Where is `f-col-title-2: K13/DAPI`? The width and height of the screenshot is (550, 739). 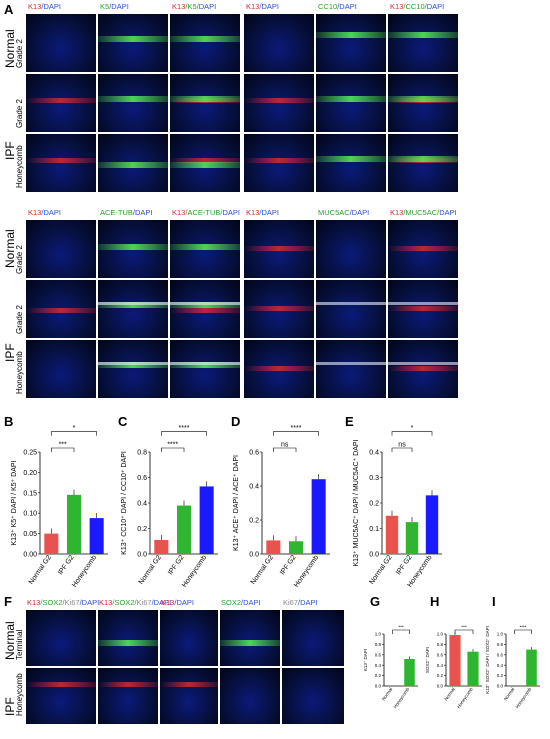 f-col-title-2: K13/DAPI is located at coordinates (177, 602).